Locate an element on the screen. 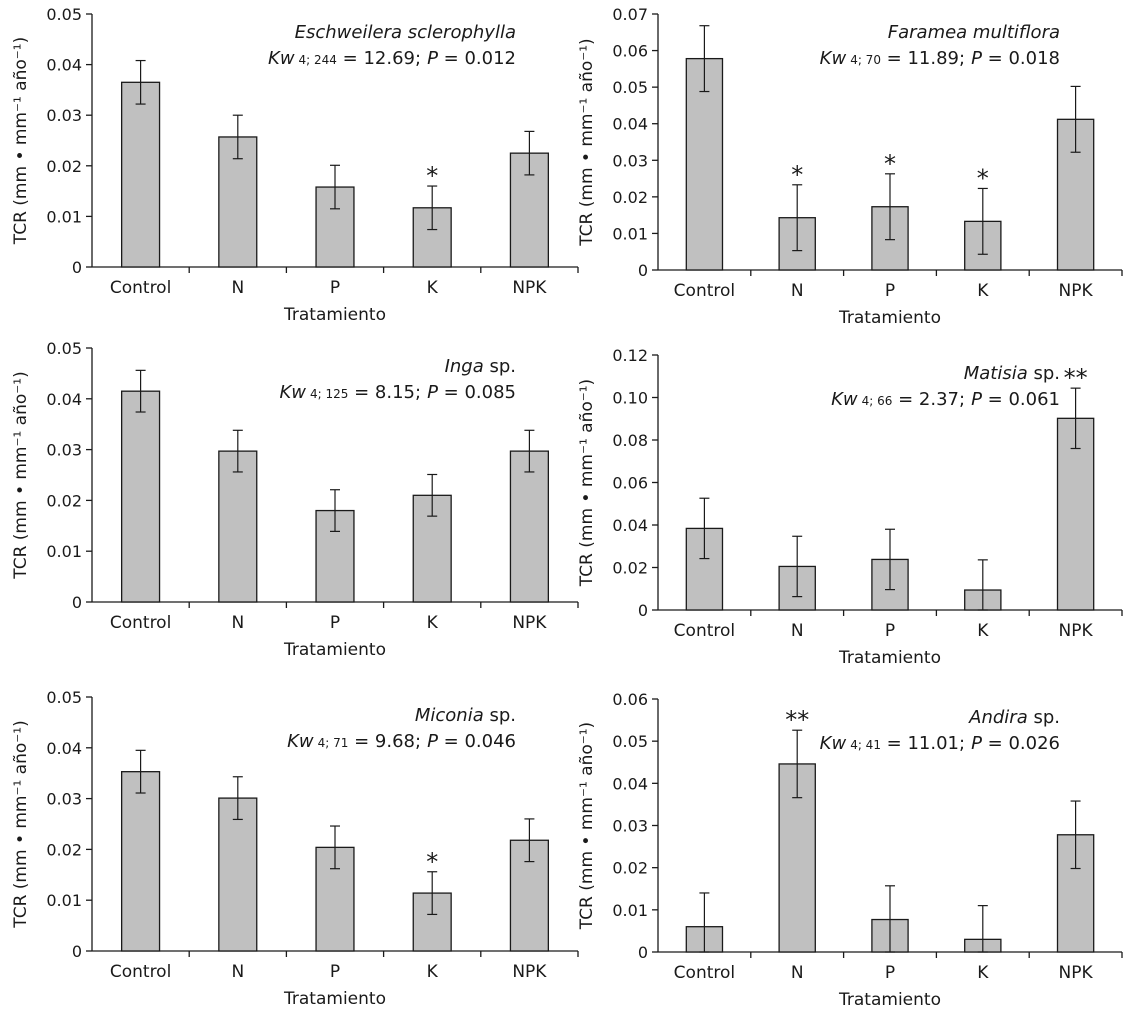  stat-value: = 9.68; is located at coordinates (384, 741).